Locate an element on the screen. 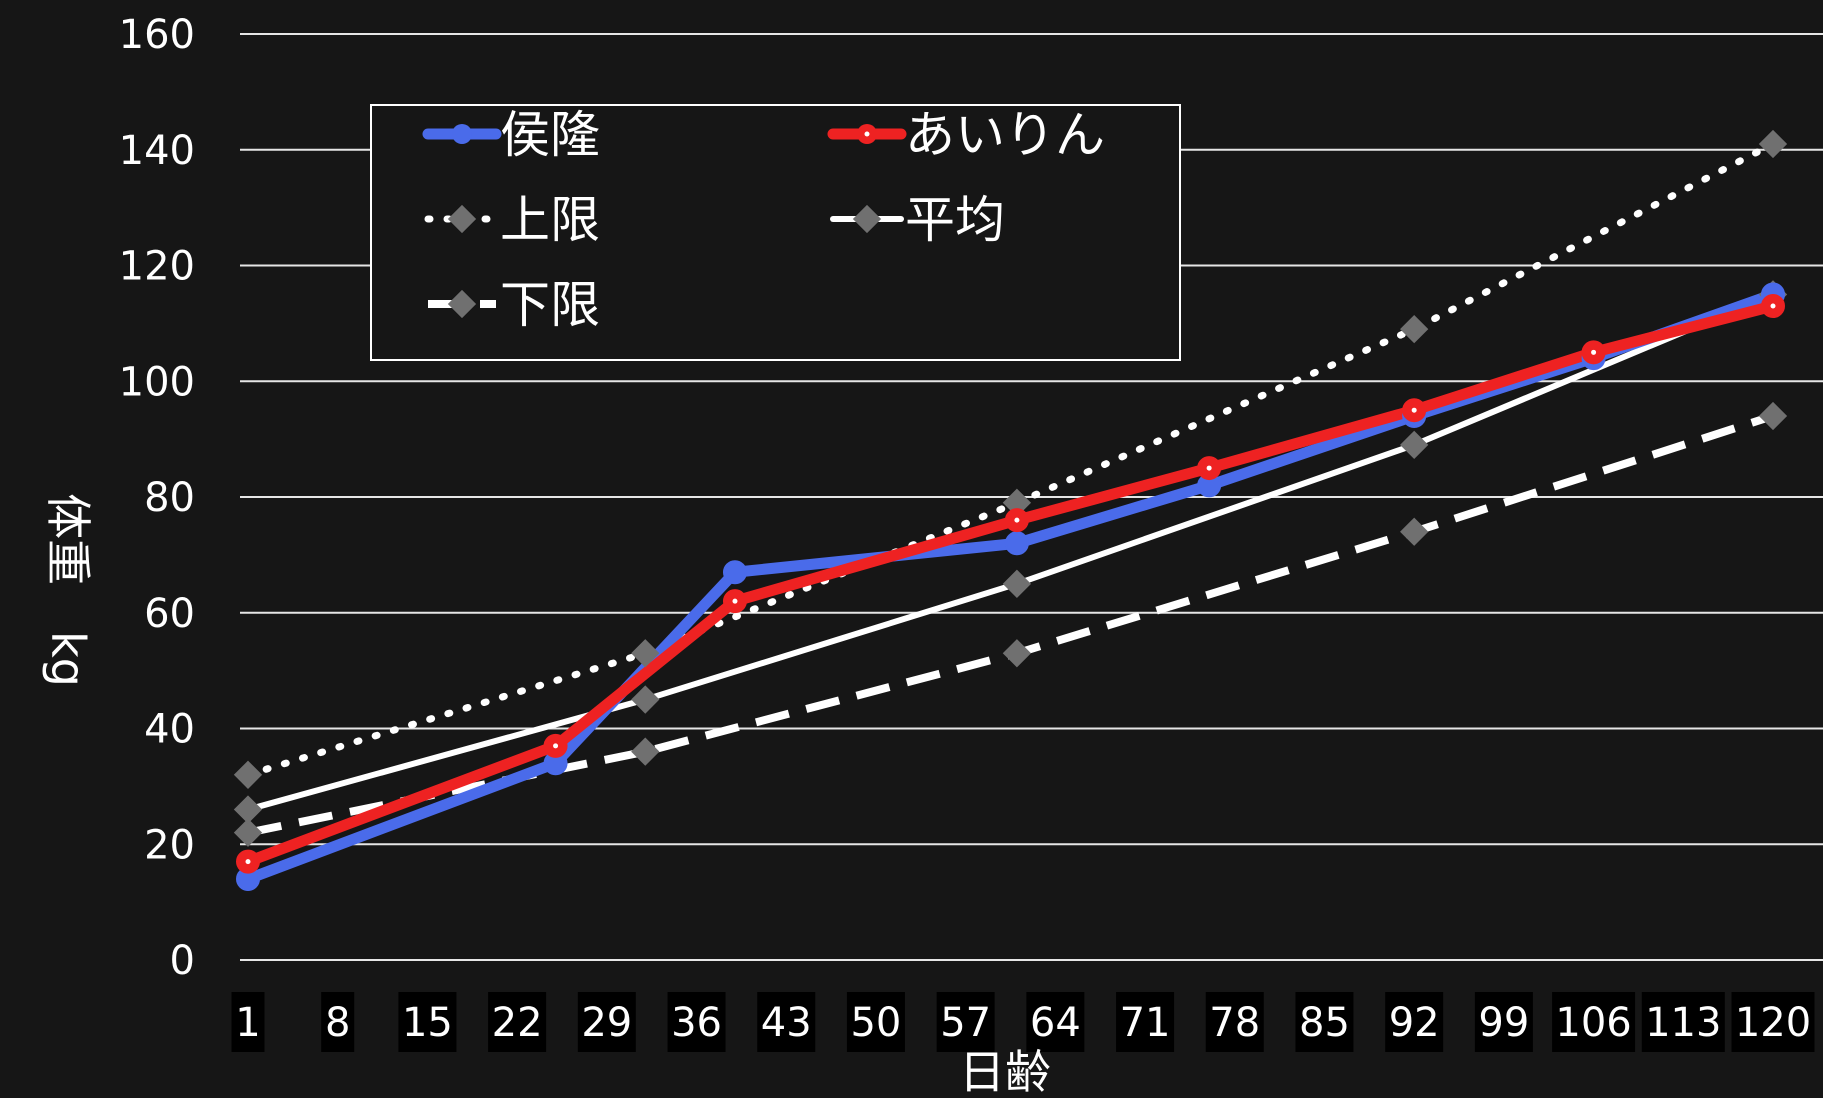 This screenshot has height=1098, width=1823. x-tick-label: 1 is located at coordinates (247, 1023).